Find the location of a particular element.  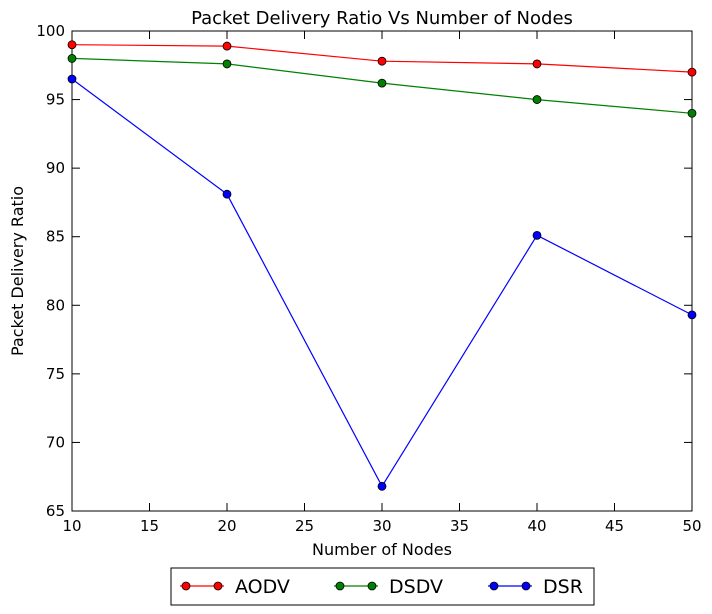

x-tick-label: 35 is located at coordinates (459, 526).